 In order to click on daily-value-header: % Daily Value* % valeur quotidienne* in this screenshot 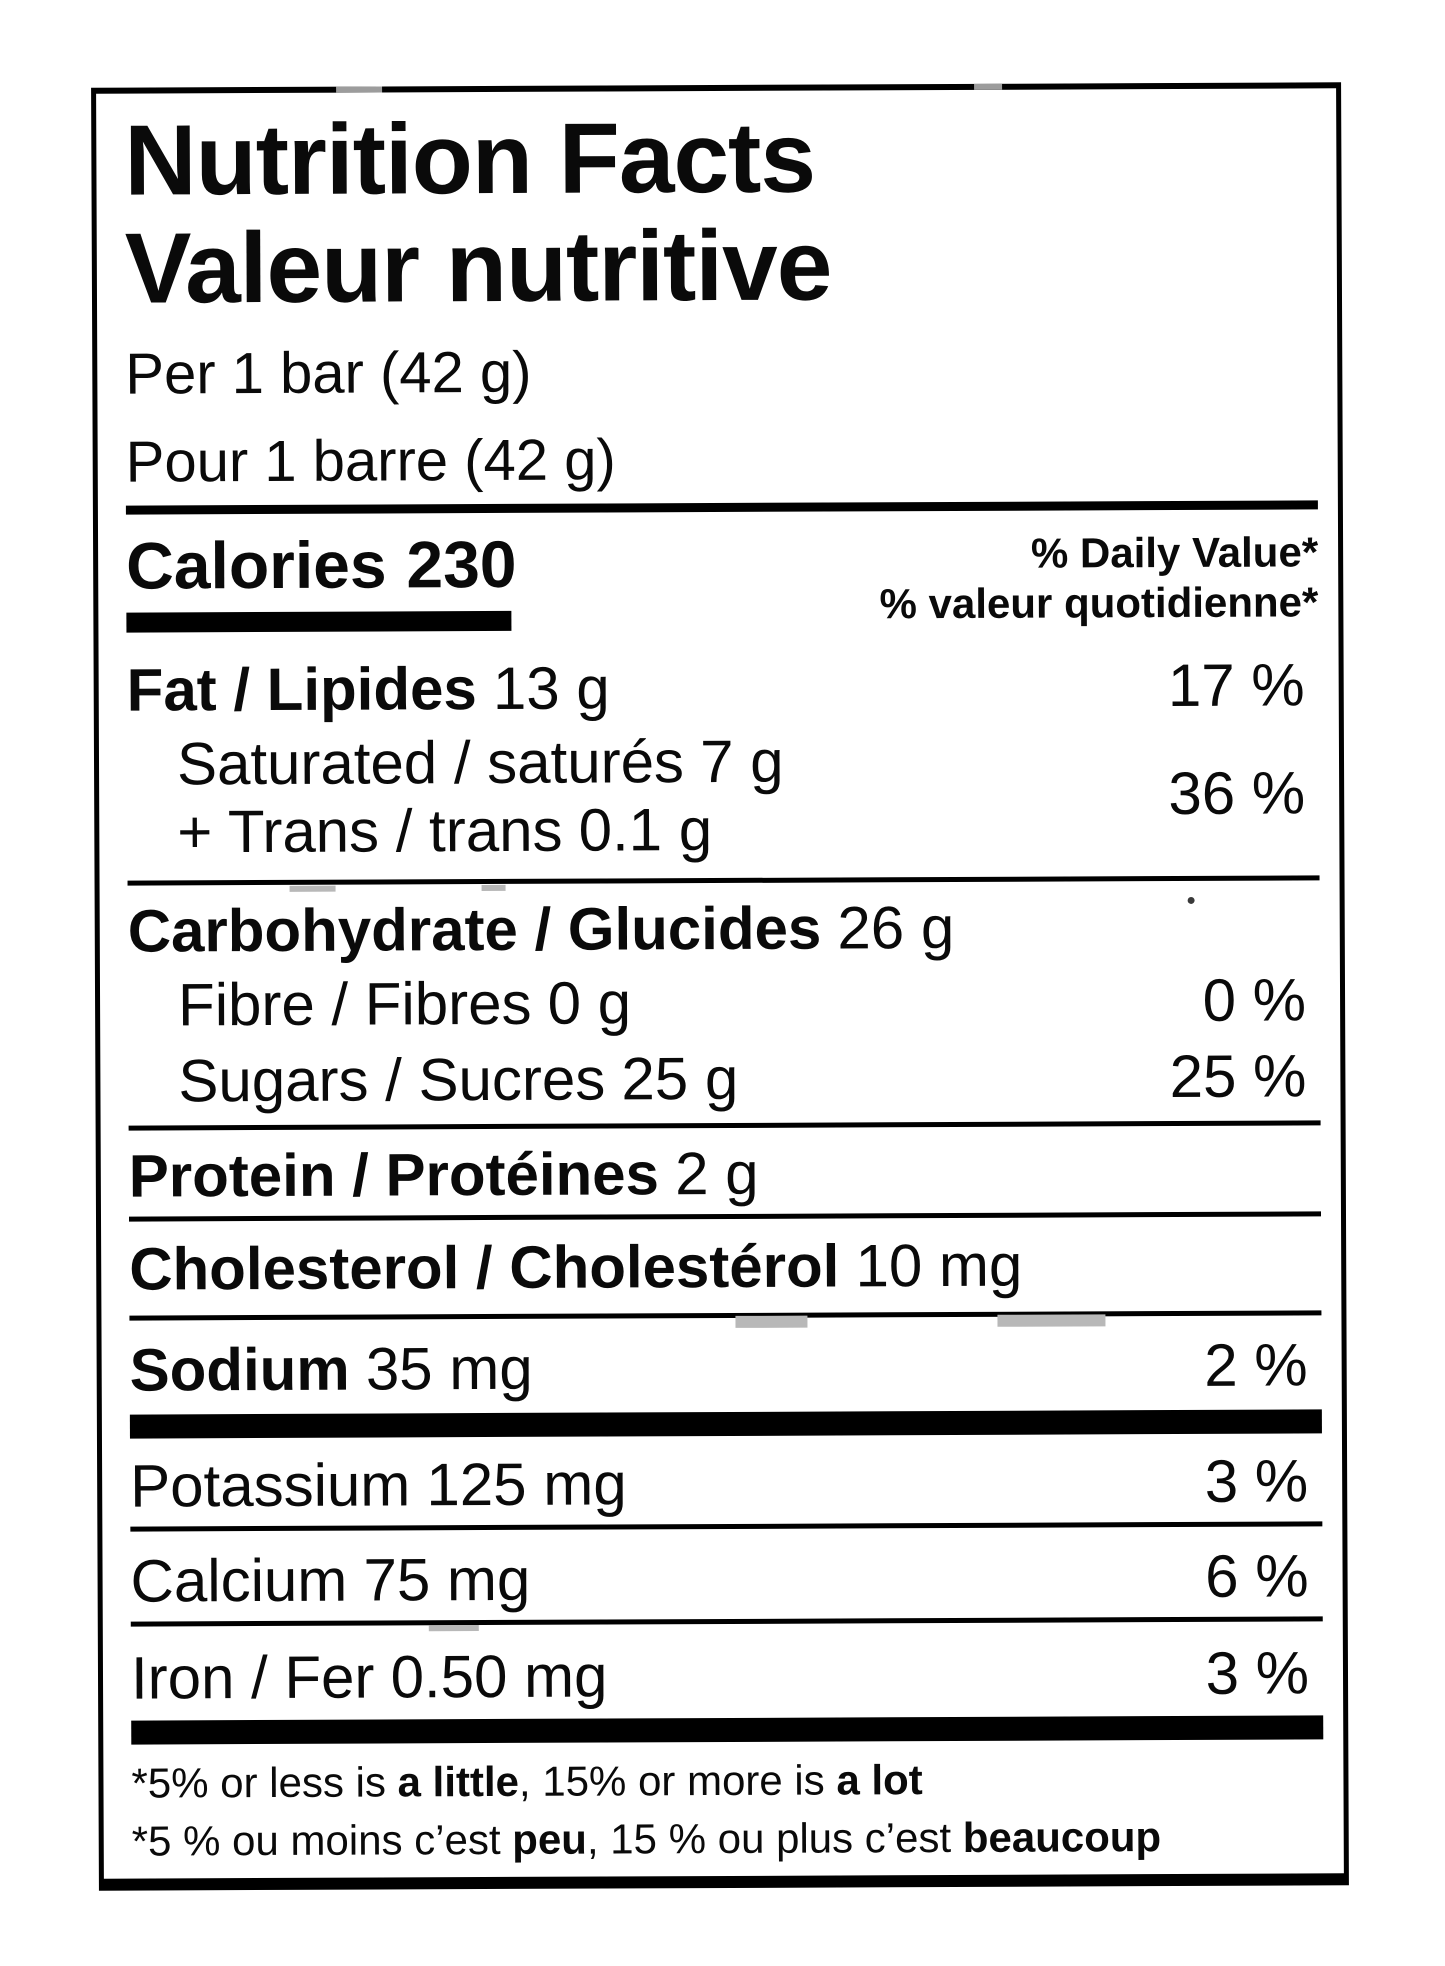, I will do `click(1098, 578)`.